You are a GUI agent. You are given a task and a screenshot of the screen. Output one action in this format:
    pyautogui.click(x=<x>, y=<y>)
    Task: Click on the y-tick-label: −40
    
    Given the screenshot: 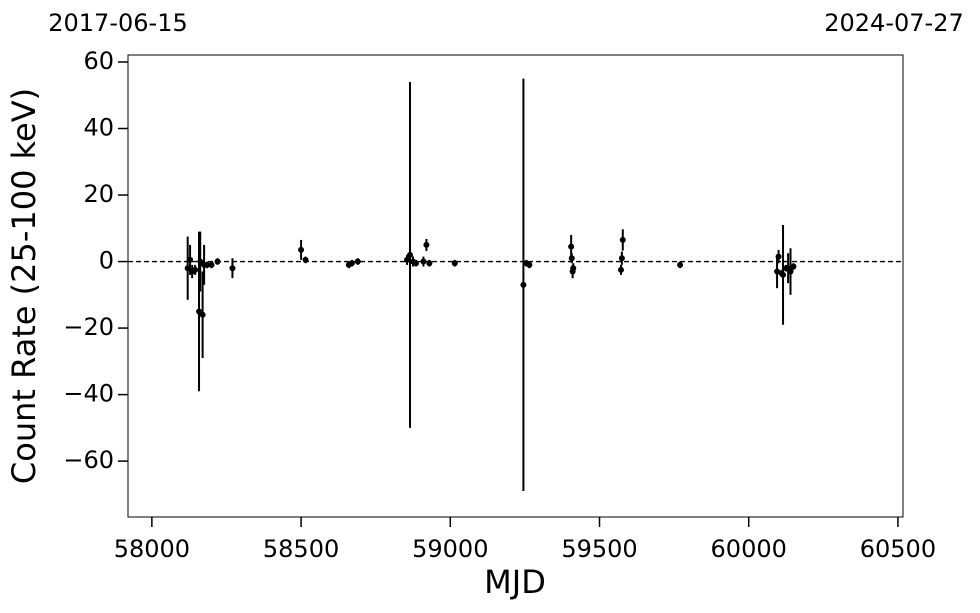 What is the action you would take?
    pyautogui.click(x=88, y=394)
    